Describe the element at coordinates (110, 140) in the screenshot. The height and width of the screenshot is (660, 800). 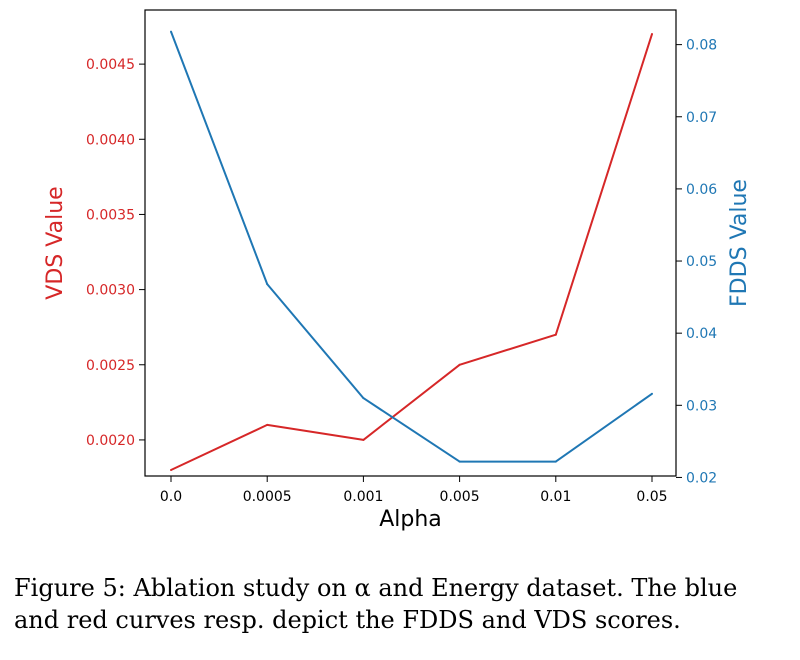
I see `left-y-tick-label: 0.0040` at that location.